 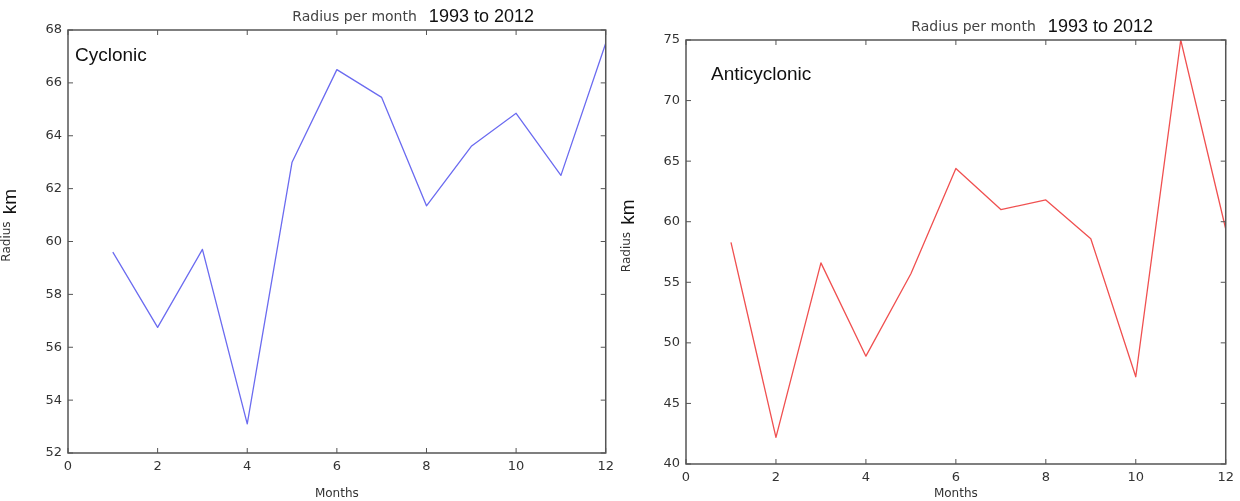 I want to click on y-tick-label: 40, so click(x=671, y=463).